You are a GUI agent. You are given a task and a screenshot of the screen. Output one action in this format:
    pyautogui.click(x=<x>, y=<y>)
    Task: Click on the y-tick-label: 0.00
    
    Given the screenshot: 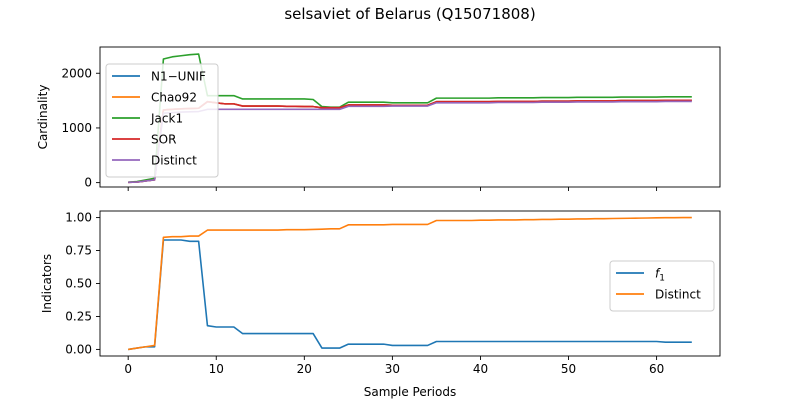 What is the action you would take?
    pyautogui.click(x=78, y=349)
    